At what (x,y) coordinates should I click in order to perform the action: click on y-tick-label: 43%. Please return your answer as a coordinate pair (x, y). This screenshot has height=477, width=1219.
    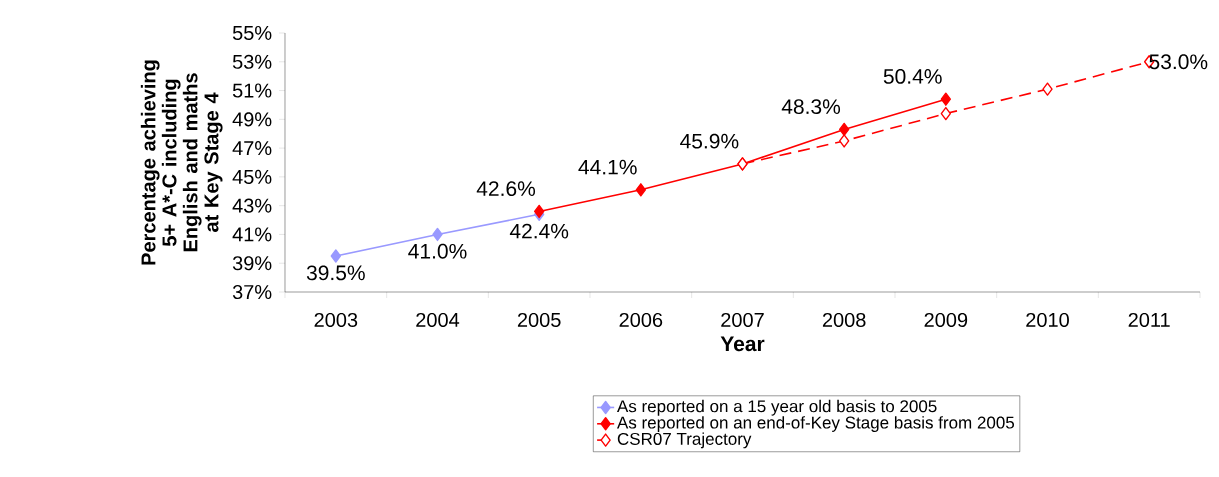
    Looking at the image, I should click on (252, 205).